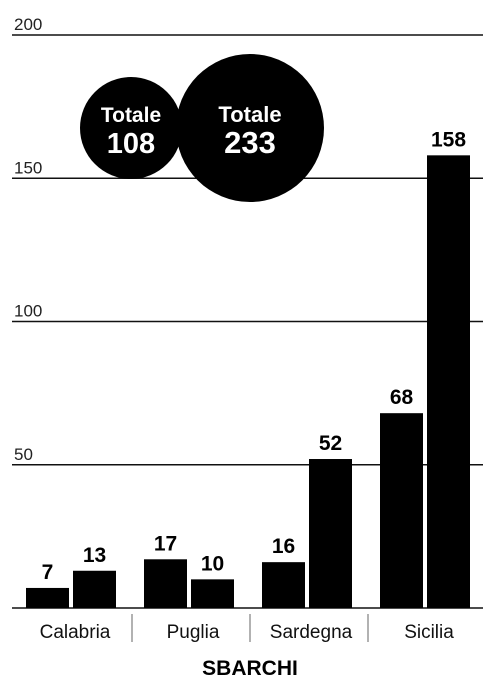  I want to click on category-label-sardegna: Sardegna, so click(311, 632).